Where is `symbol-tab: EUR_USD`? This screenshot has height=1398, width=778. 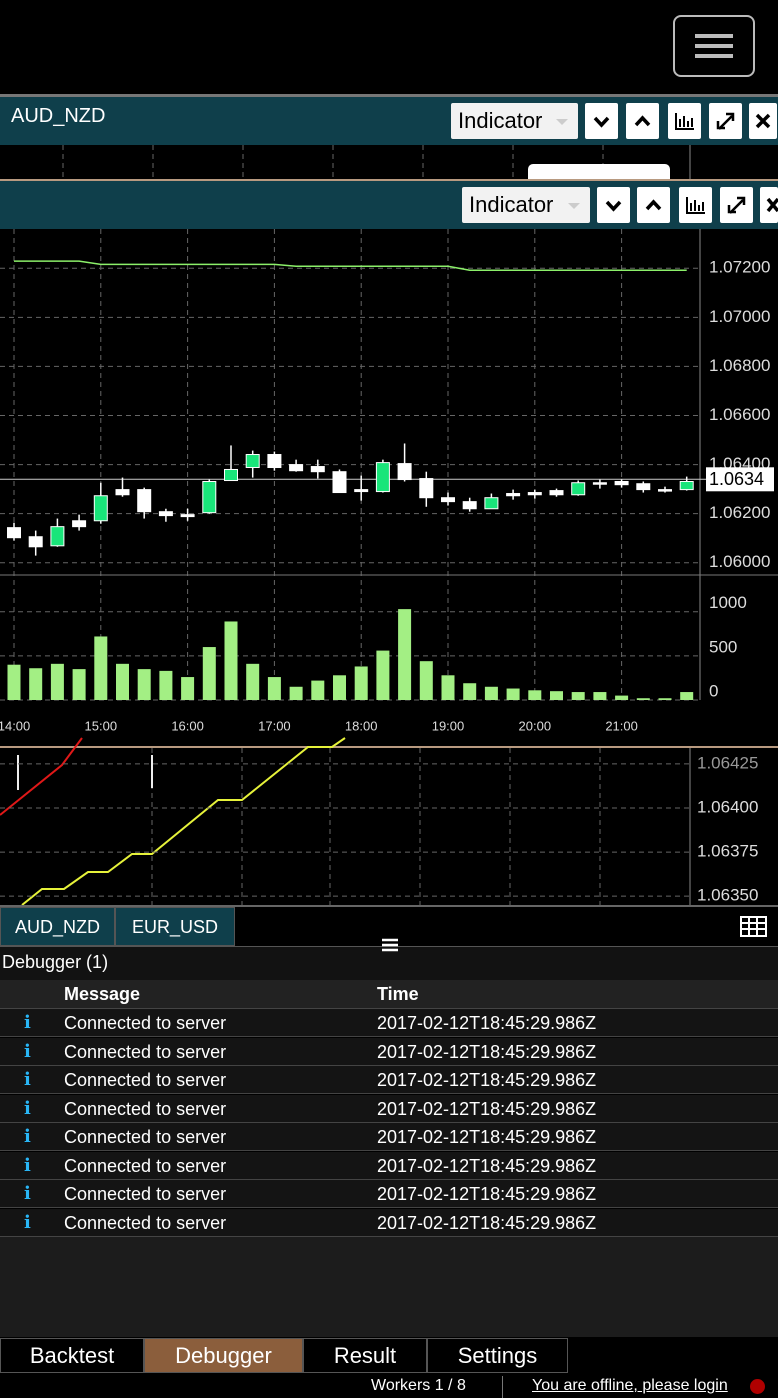
symbol-tab: EUR_USD is located at coordinates (175, 926).